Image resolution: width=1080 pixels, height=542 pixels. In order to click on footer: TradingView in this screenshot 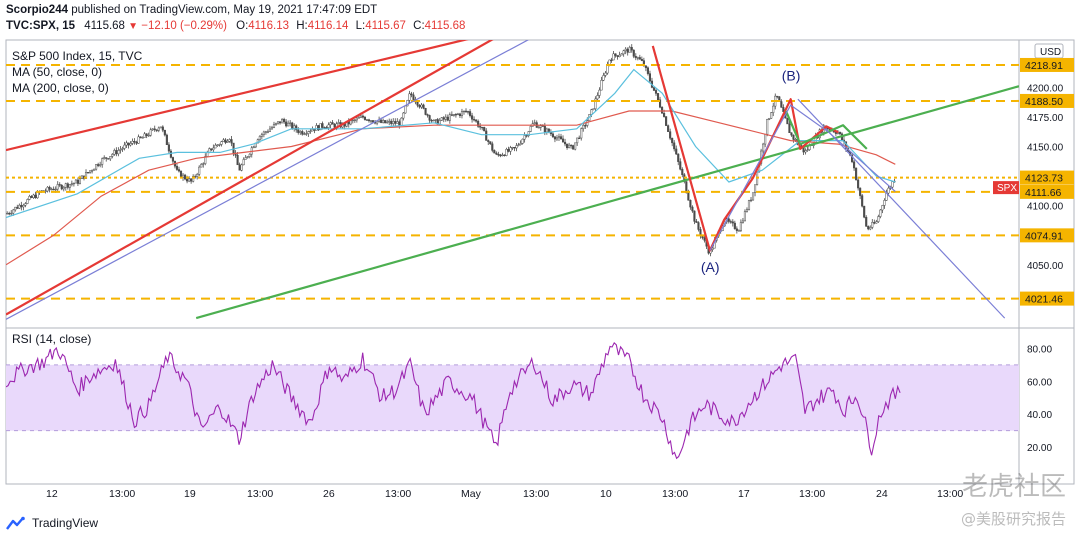, I will do `click(52, 523)`.